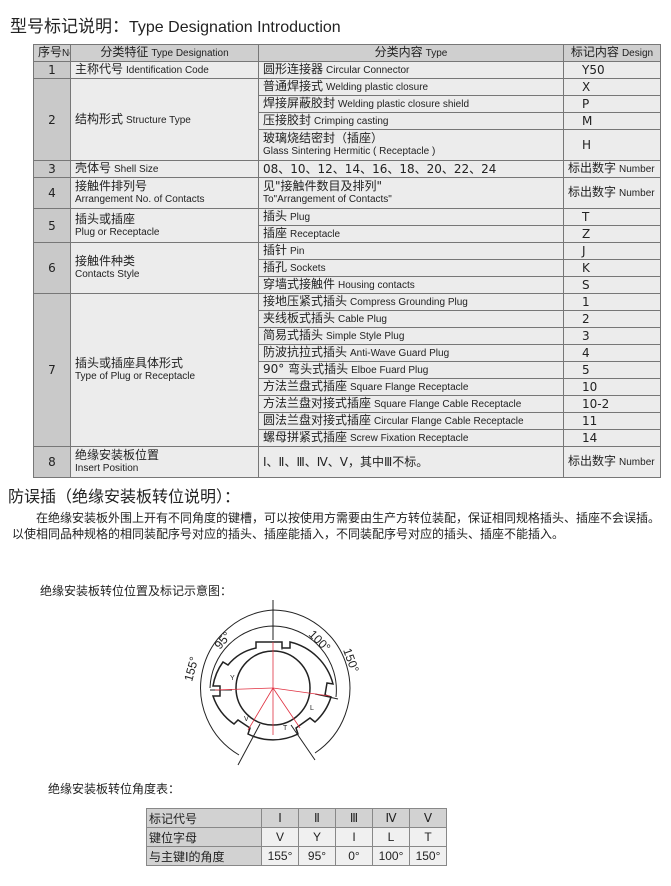  Describe the element at coordinates (164, 70) in the screenshot. I see `category-cell: 主称代号 Identification Code` at that location.